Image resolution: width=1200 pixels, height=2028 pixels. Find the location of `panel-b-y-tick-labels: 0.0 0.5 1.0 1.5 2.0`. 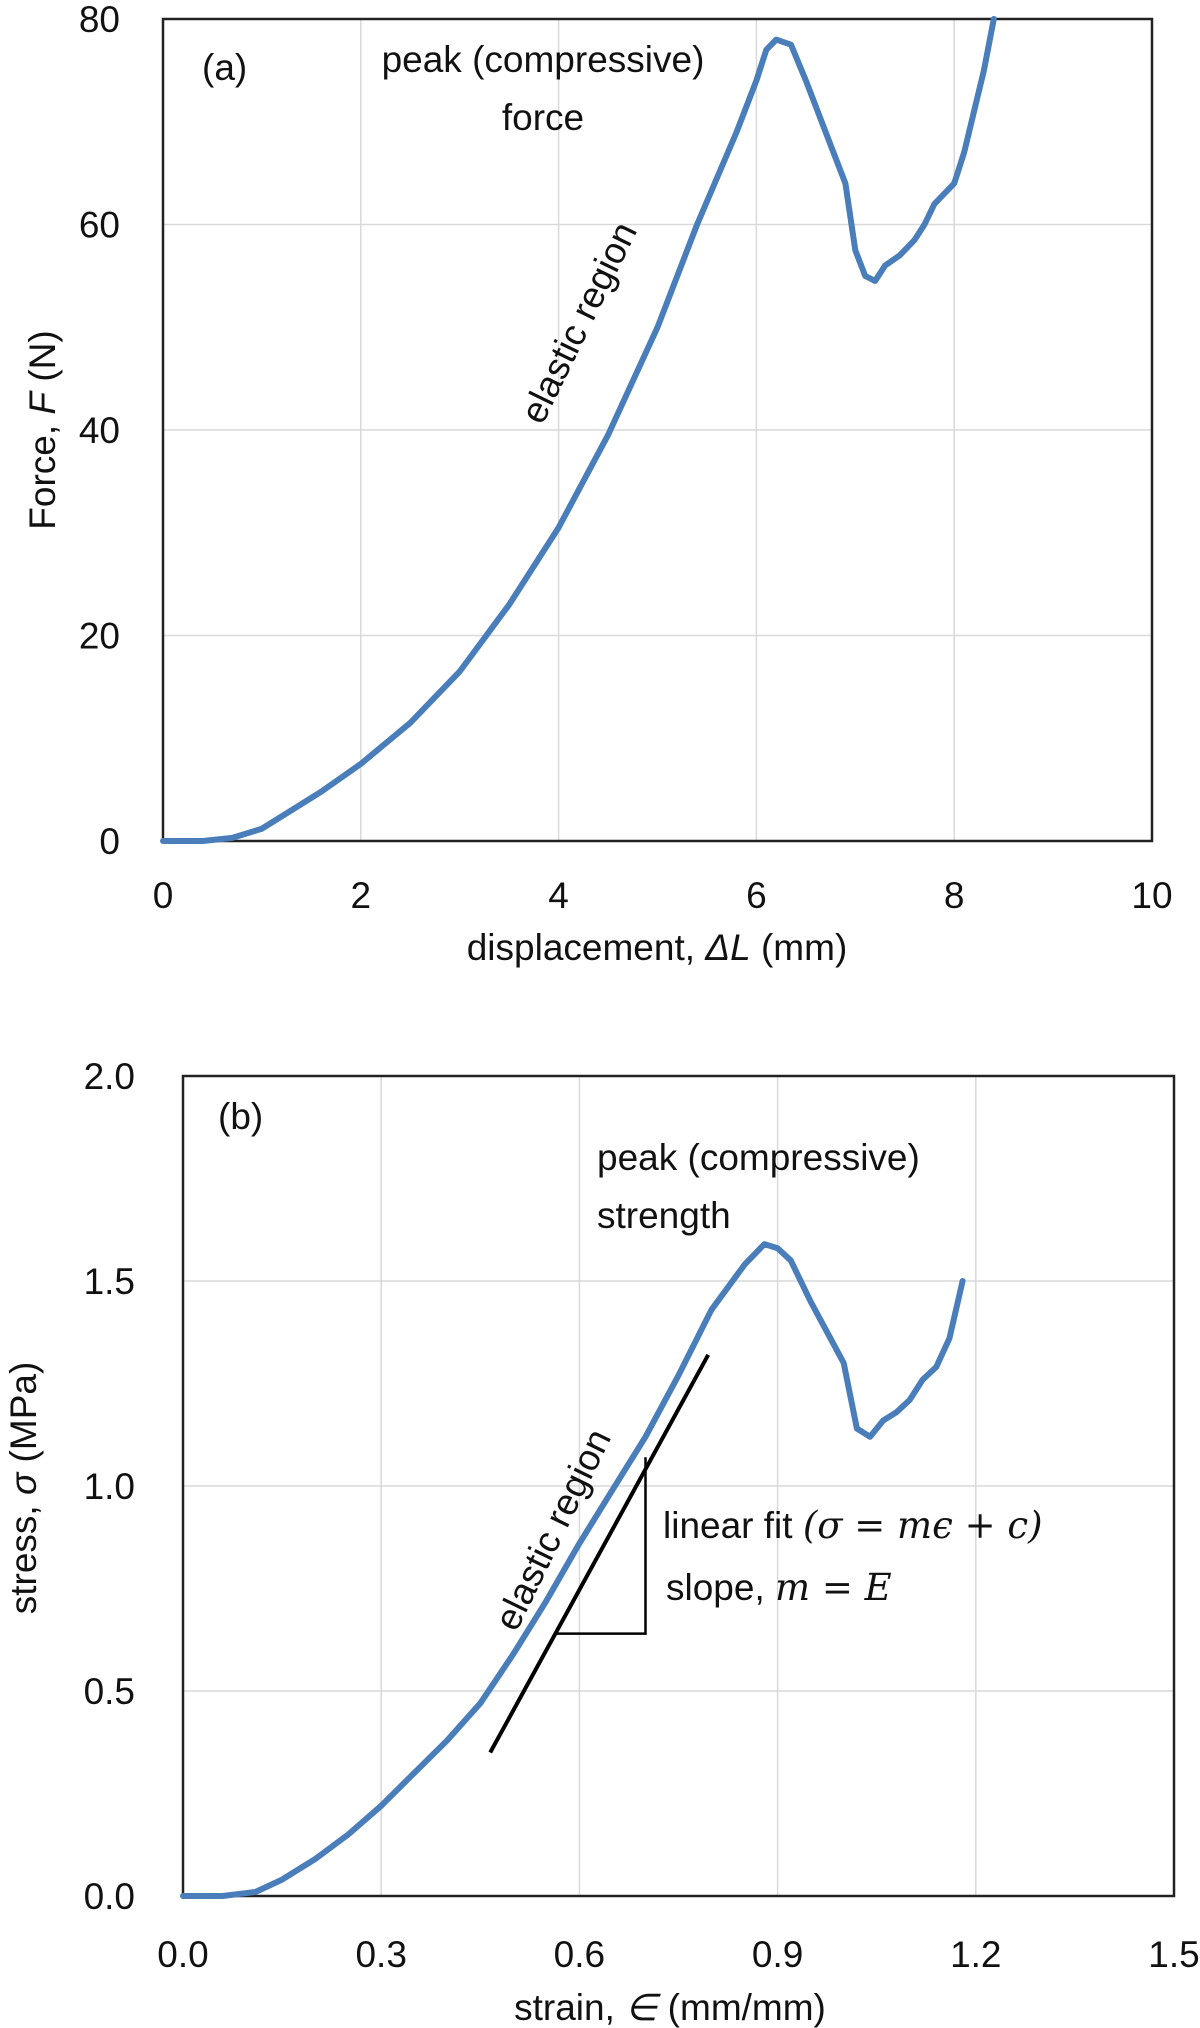

panel-b-y-tick-labels: 0.0 0.5 1.0 1.5 2.0 is located at coordinates (109, 1486).